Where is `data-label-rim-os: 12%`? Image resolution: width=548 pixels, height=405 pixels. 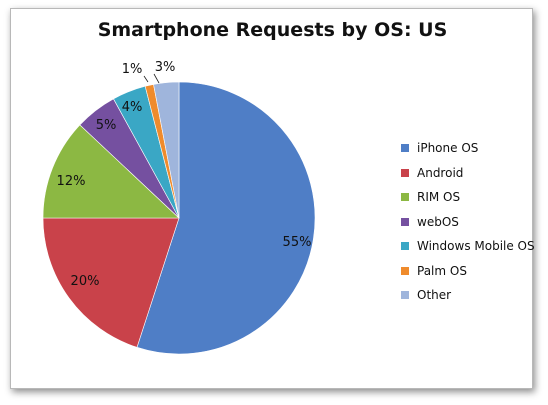 data-label-rim-os: 12% is located at coordinates (71, 181).